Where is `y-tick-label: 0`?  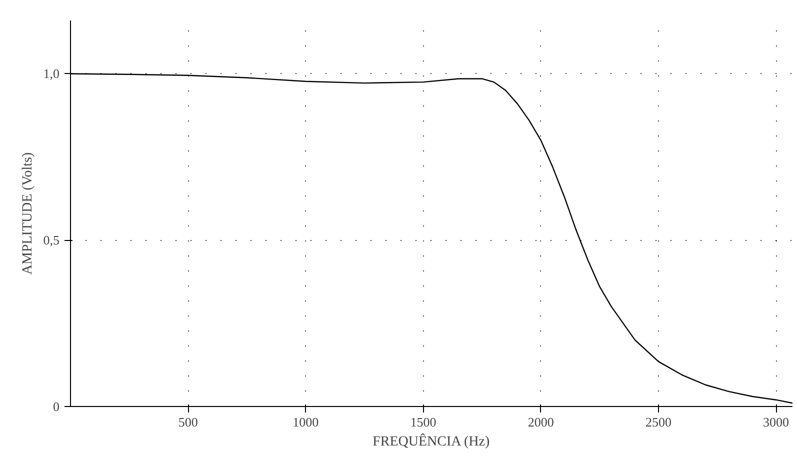
y-tick-label: 0 is located at coordinates (56, 406).